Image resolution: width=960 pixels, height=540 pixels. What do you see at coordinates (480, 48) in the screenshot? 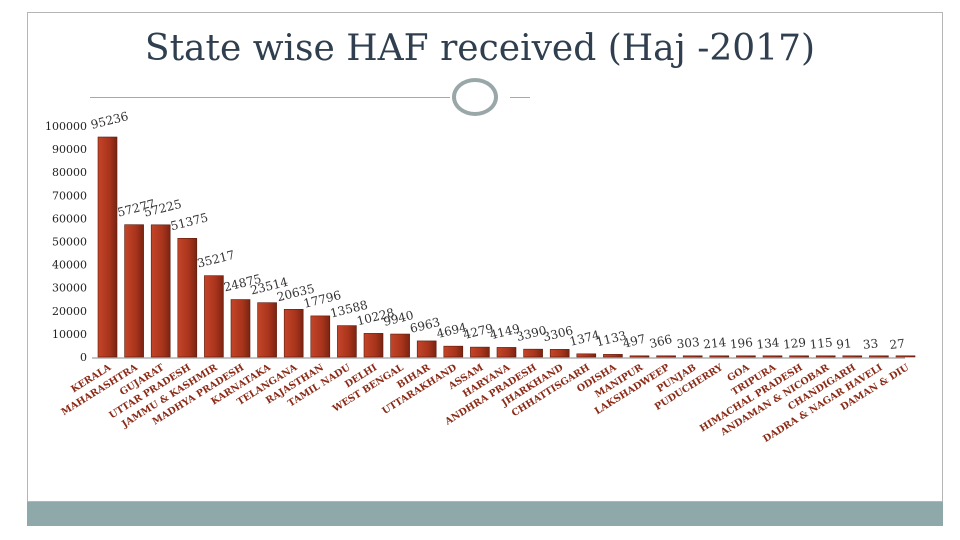
I see `chart-title: State wise HAF received (Haj -2017)` at bounding box center [480, 48].